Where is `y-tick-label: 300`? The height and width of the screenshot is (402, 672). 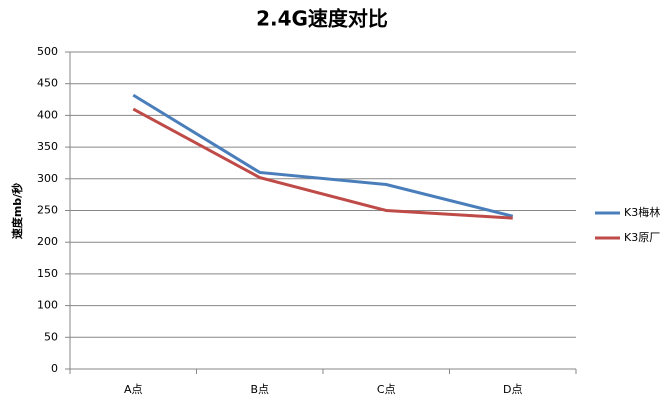 y-tick-label: 300 is located at coordinates (47, 178).